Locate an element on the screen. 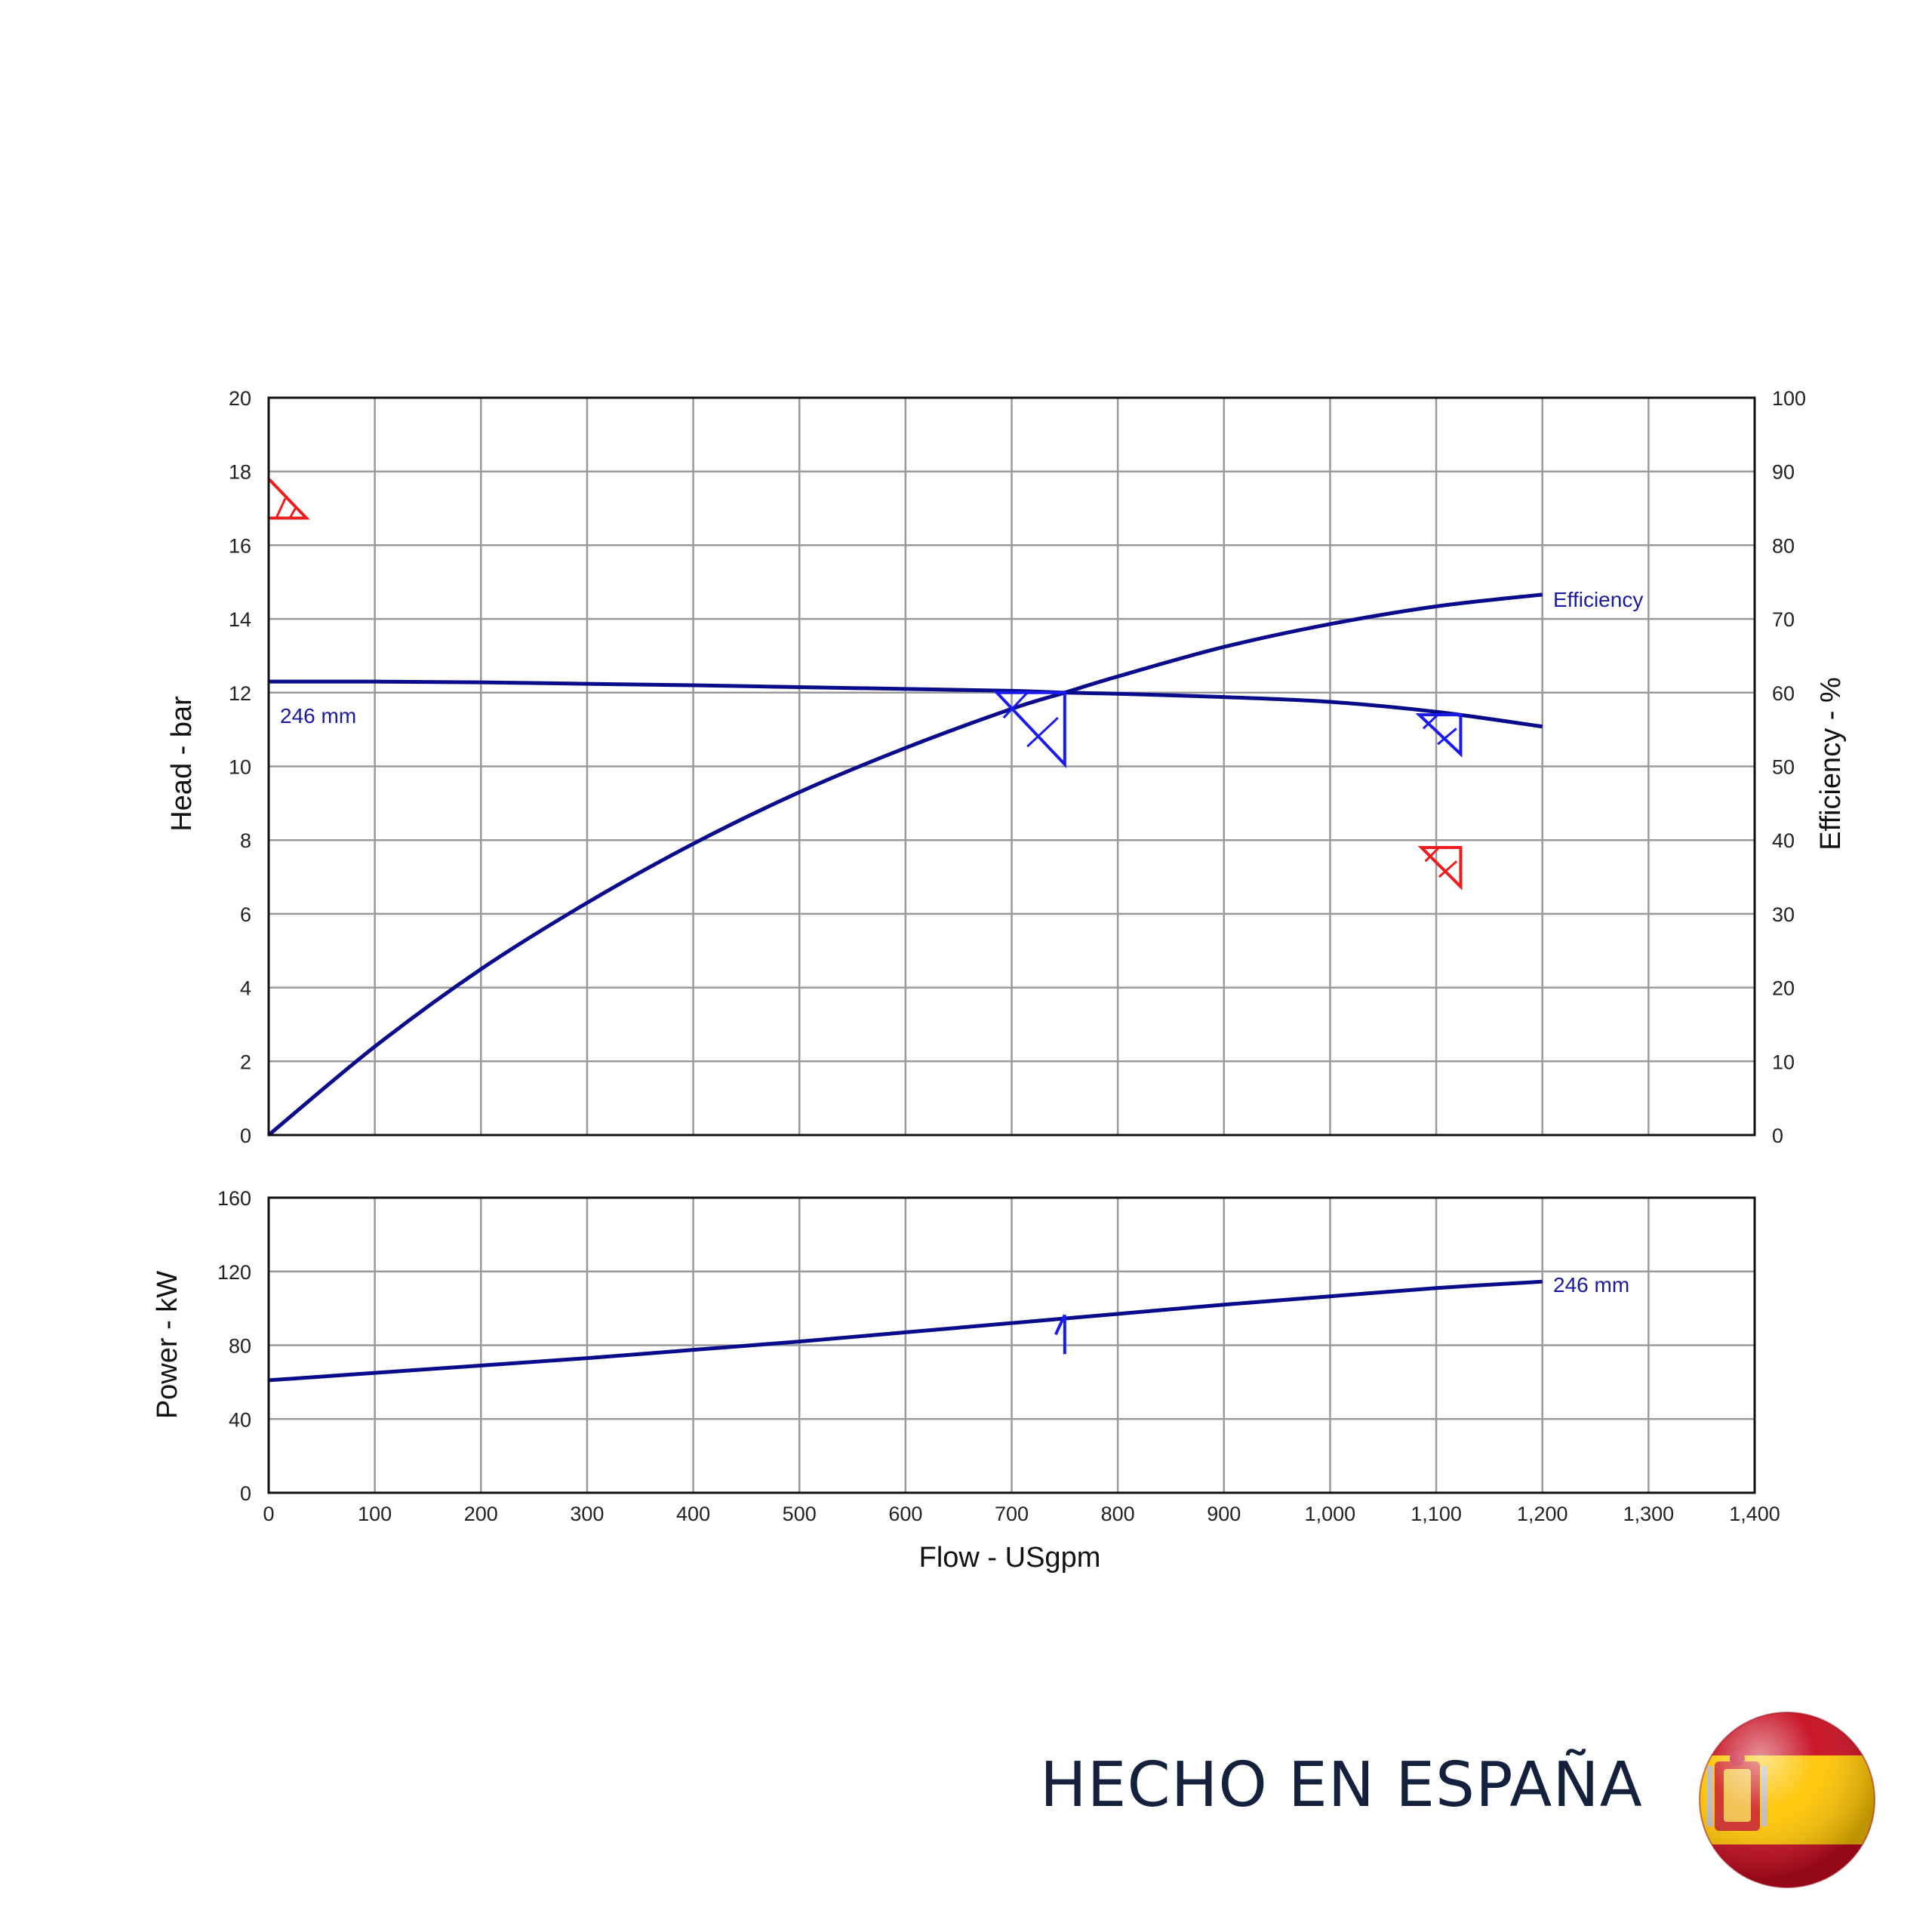 This screenshot has height=1932, width=1932. efficiency-tick-label: 70 is located at coordinates (1783, 619).